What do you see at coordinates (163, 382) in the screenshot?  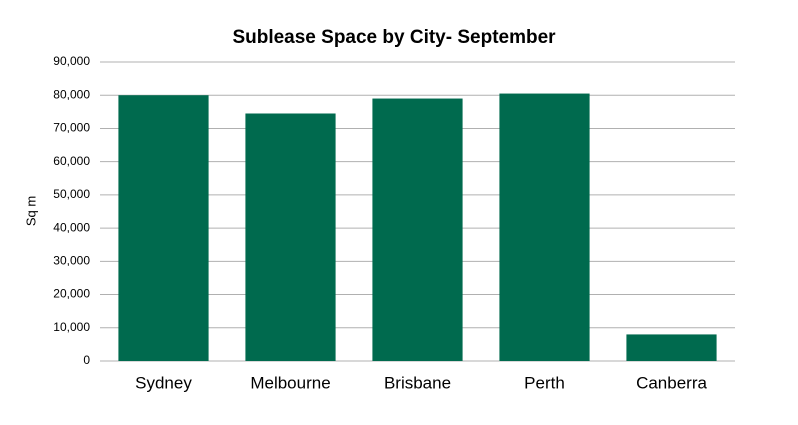 I see `x-tick-label: Sydney` at bounding box center [163, 382].